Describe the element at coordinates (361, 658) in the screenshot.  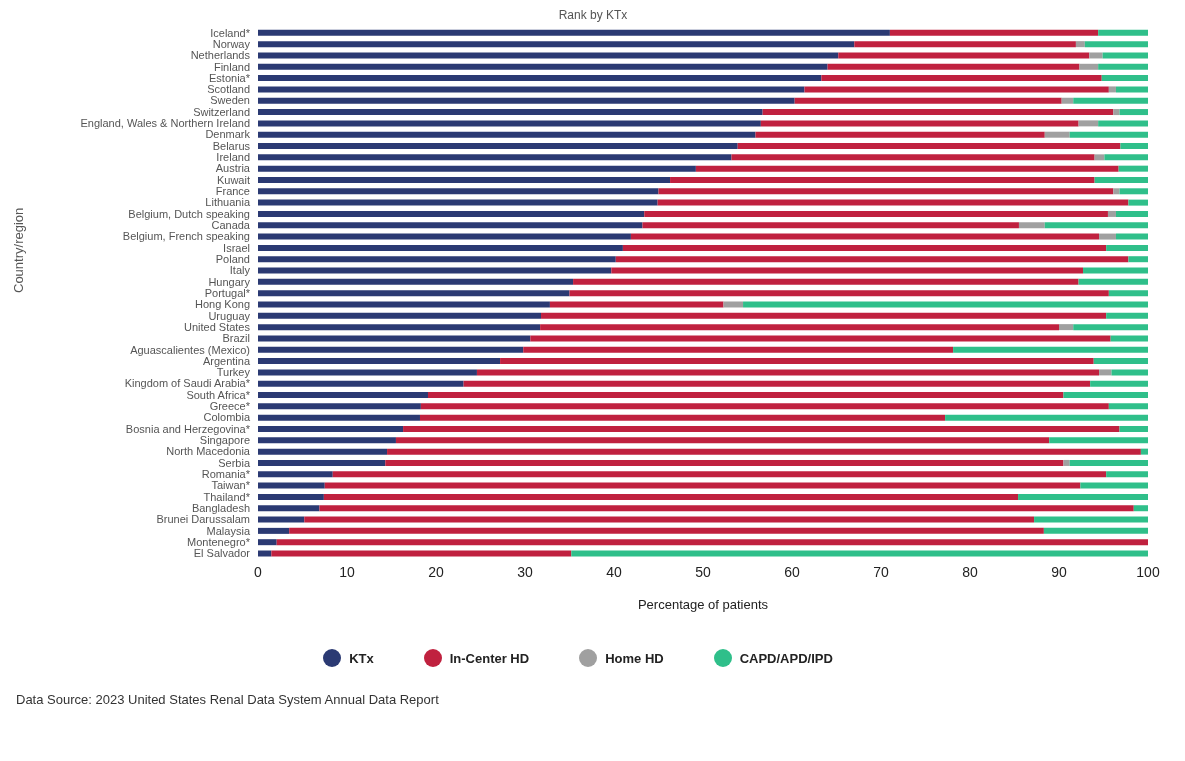
I see `legend-label: KTx` at that location.